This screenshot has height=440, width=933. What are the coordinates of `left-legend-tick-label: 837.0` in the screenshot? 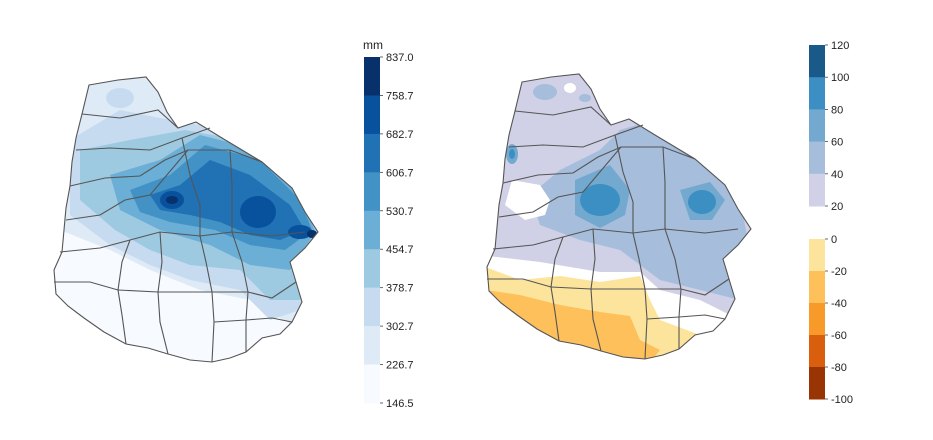 It's located at (400, 58).